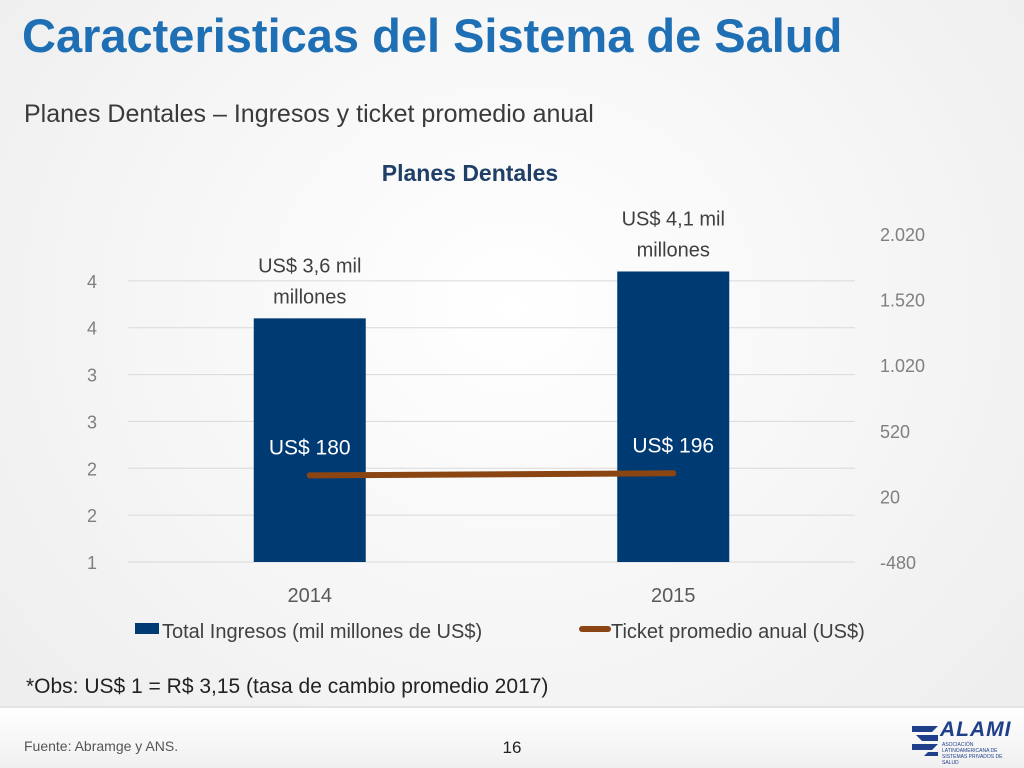  Describe the element at coordinates (976, 729) in the screenshot. I see `alami-logo-wordmark: ALAMI` at that location.